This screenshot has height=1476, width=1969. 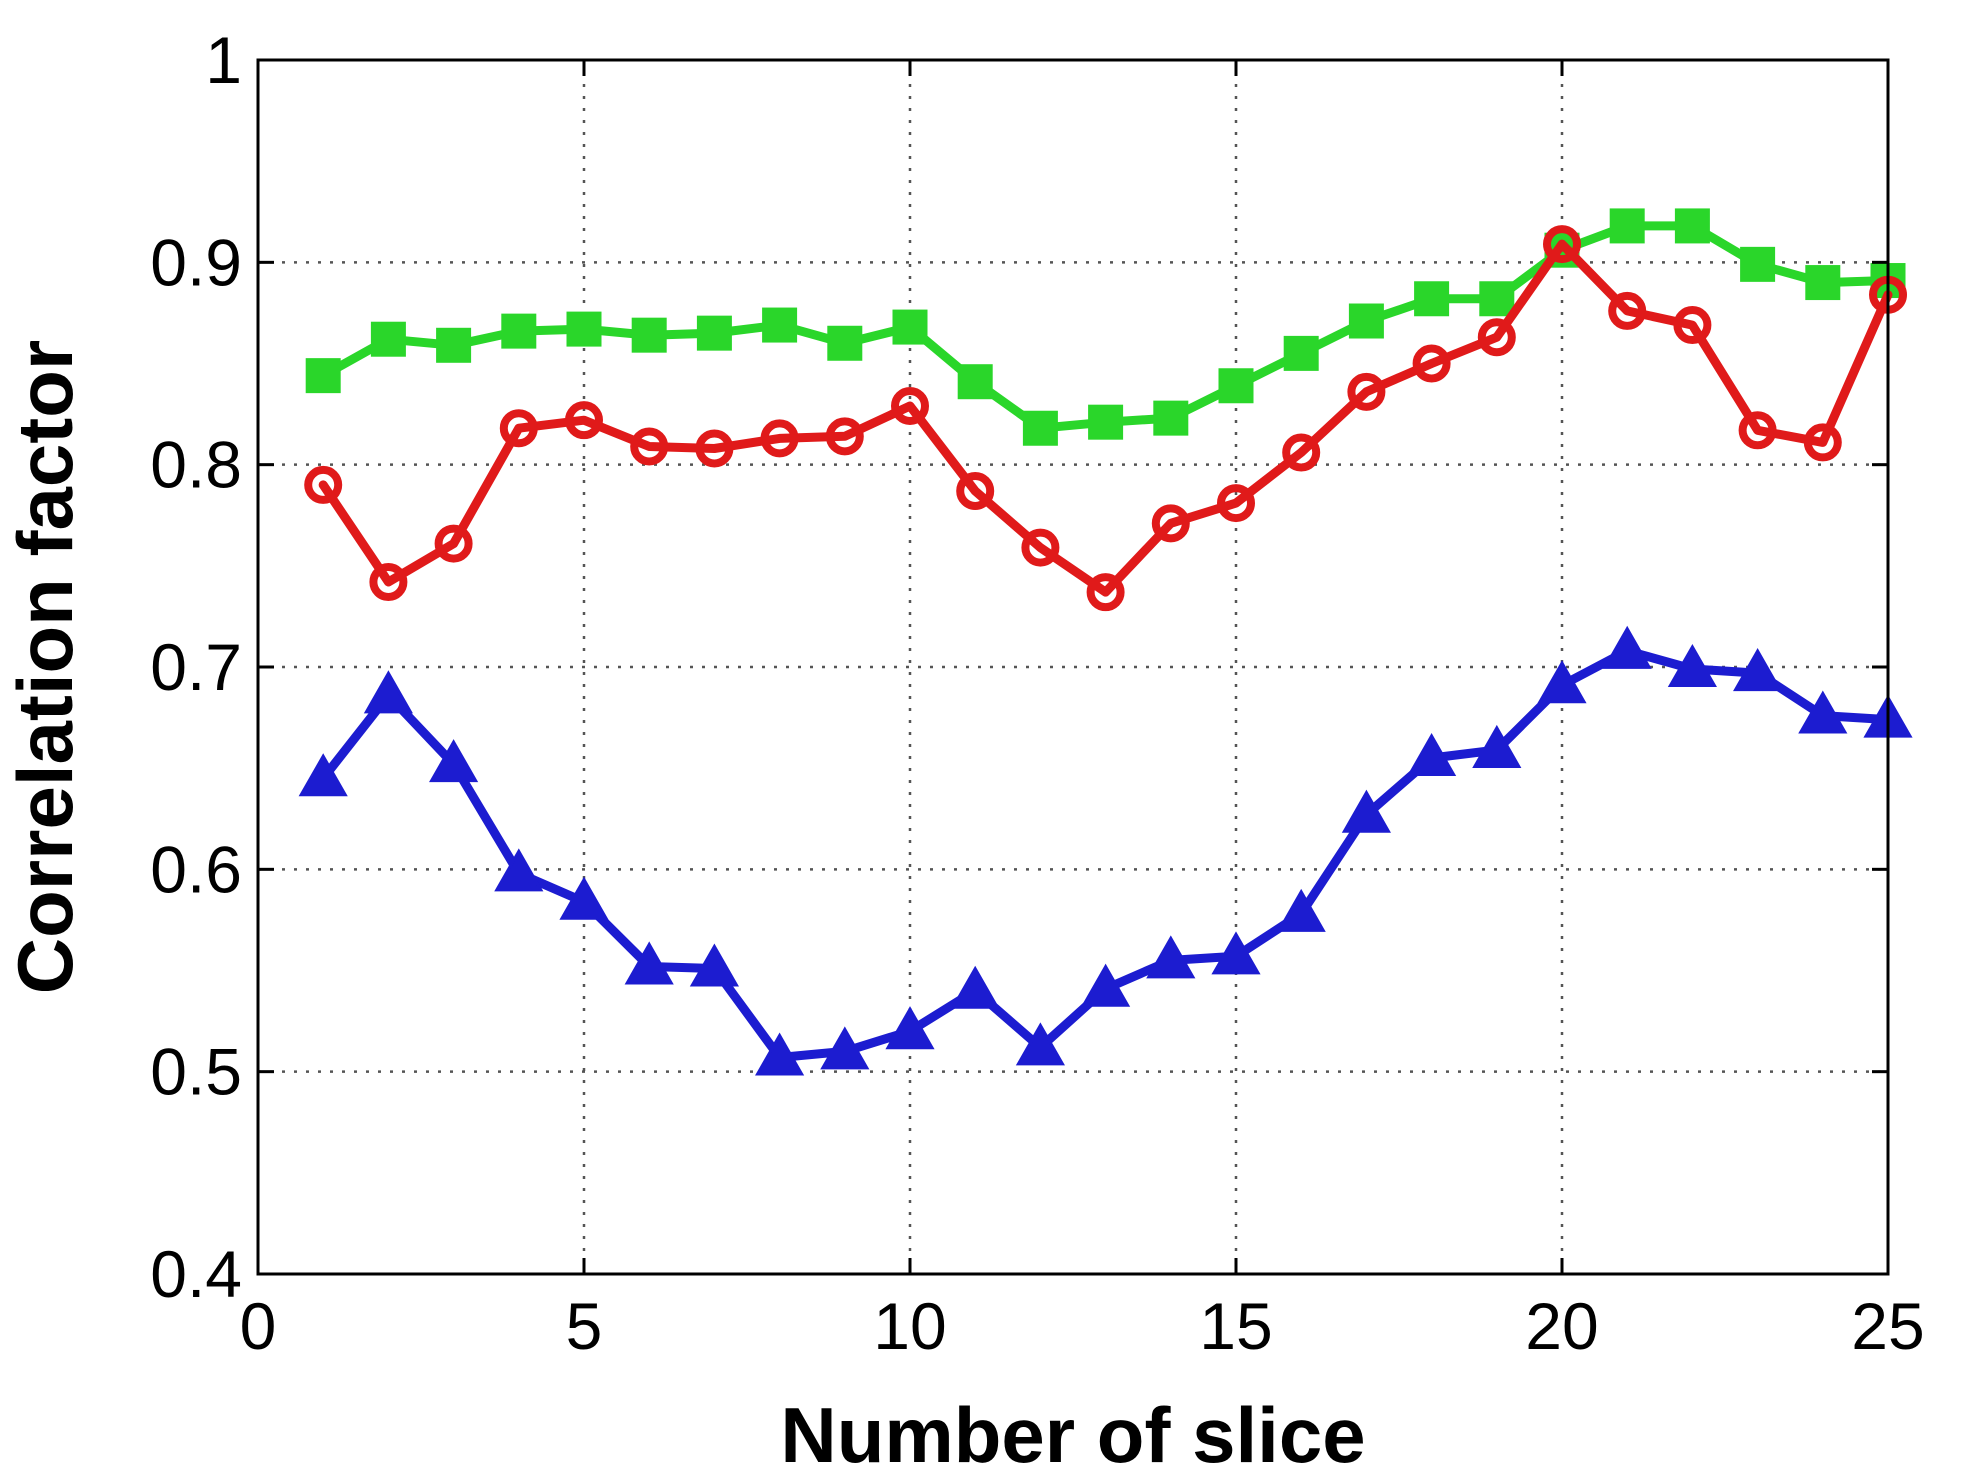 What do you see at coordinates (223, 60) in the screenshot?
I see `y-tick-label: 1` at bounding box center [223, 60].